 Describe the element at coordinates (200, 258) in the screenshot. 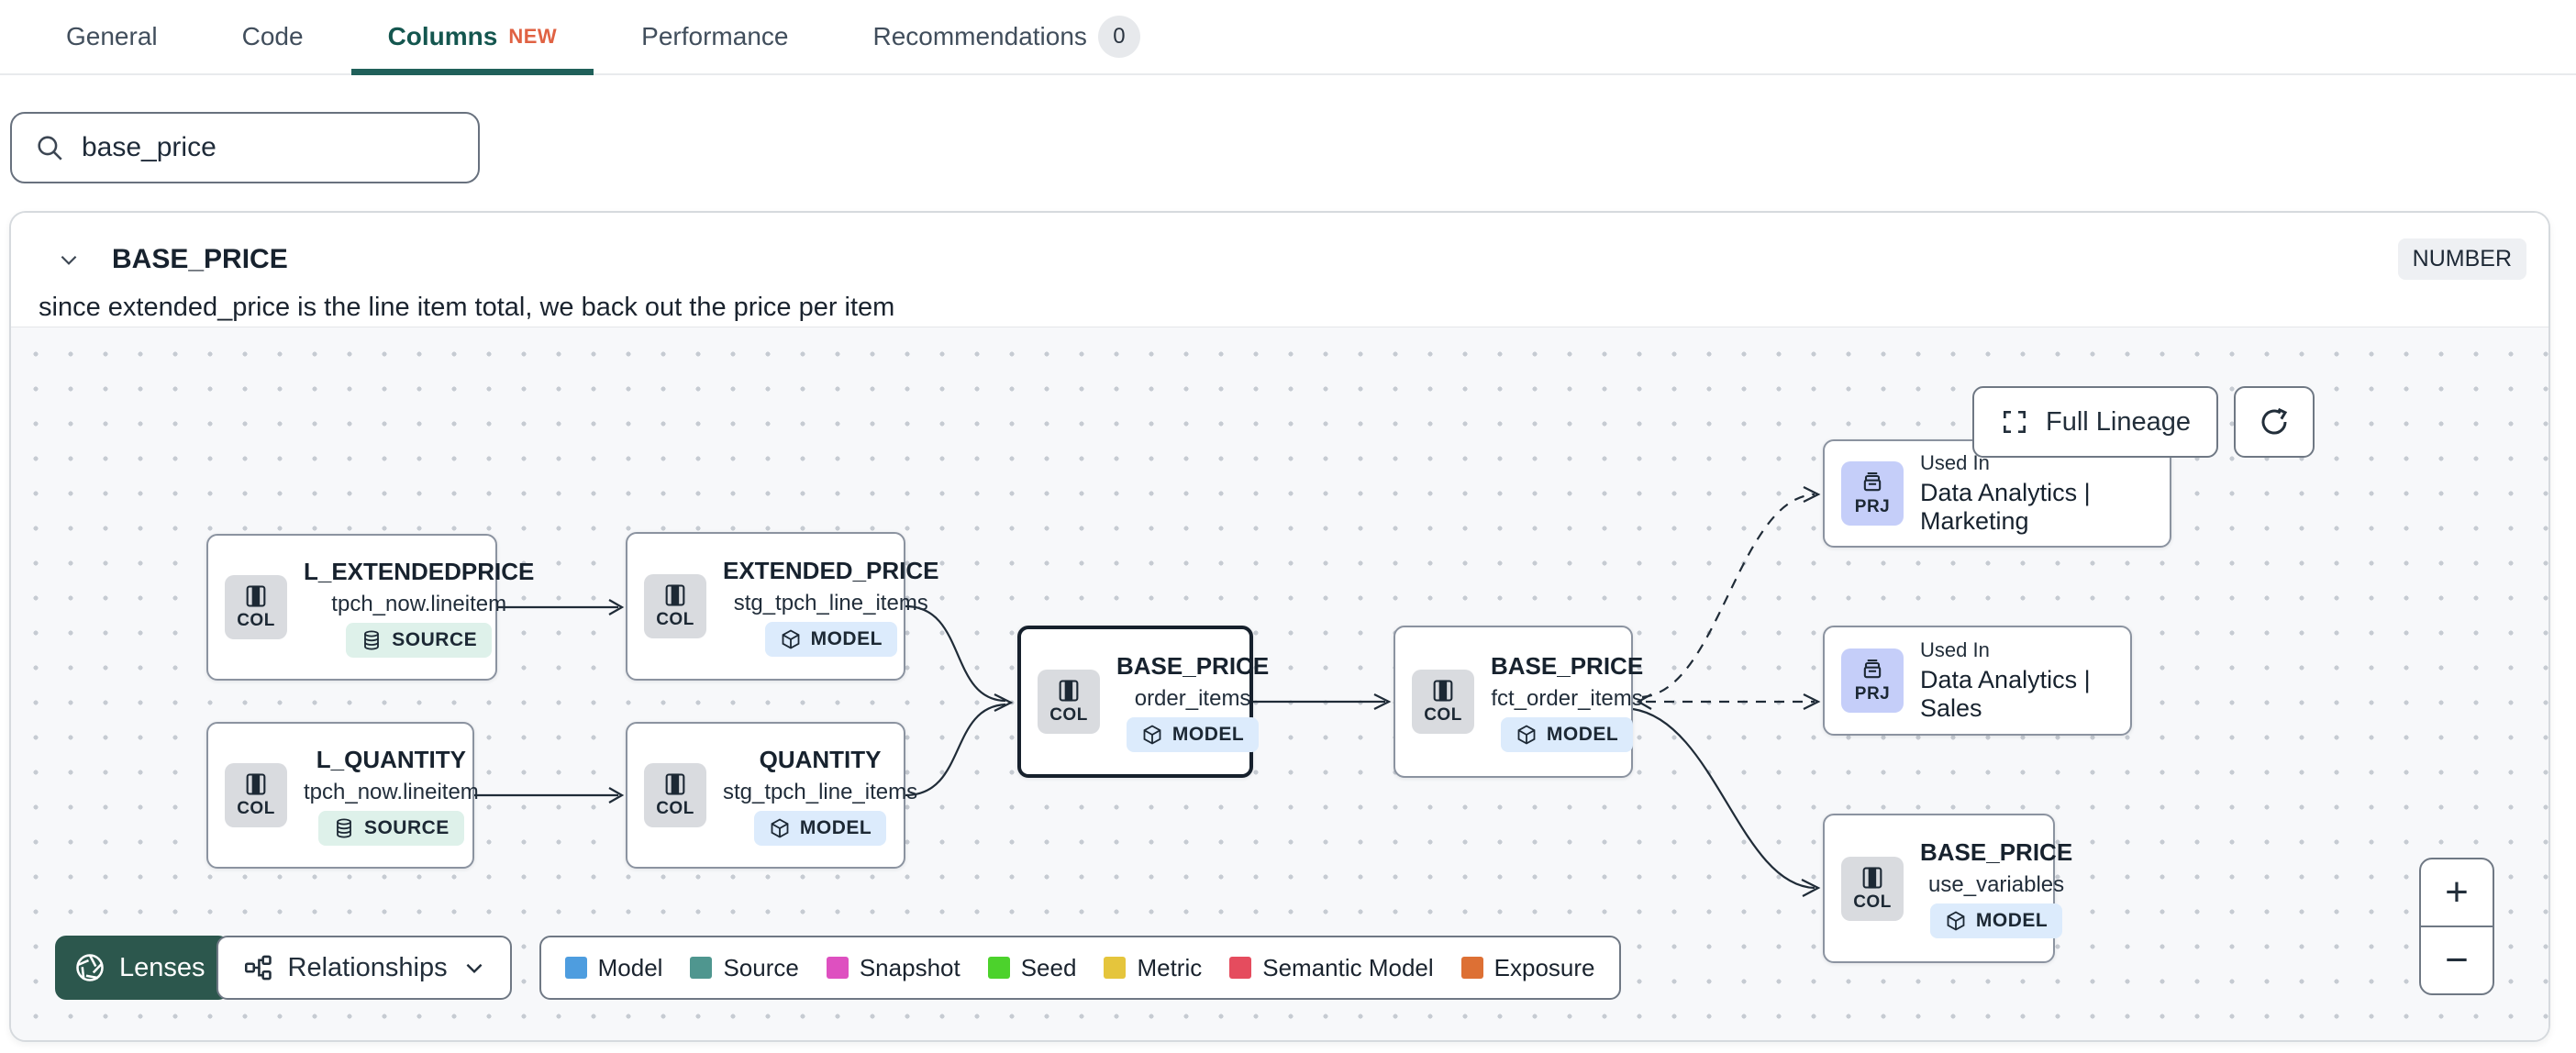

I see `column-name: BASE_PRICE` at that location.